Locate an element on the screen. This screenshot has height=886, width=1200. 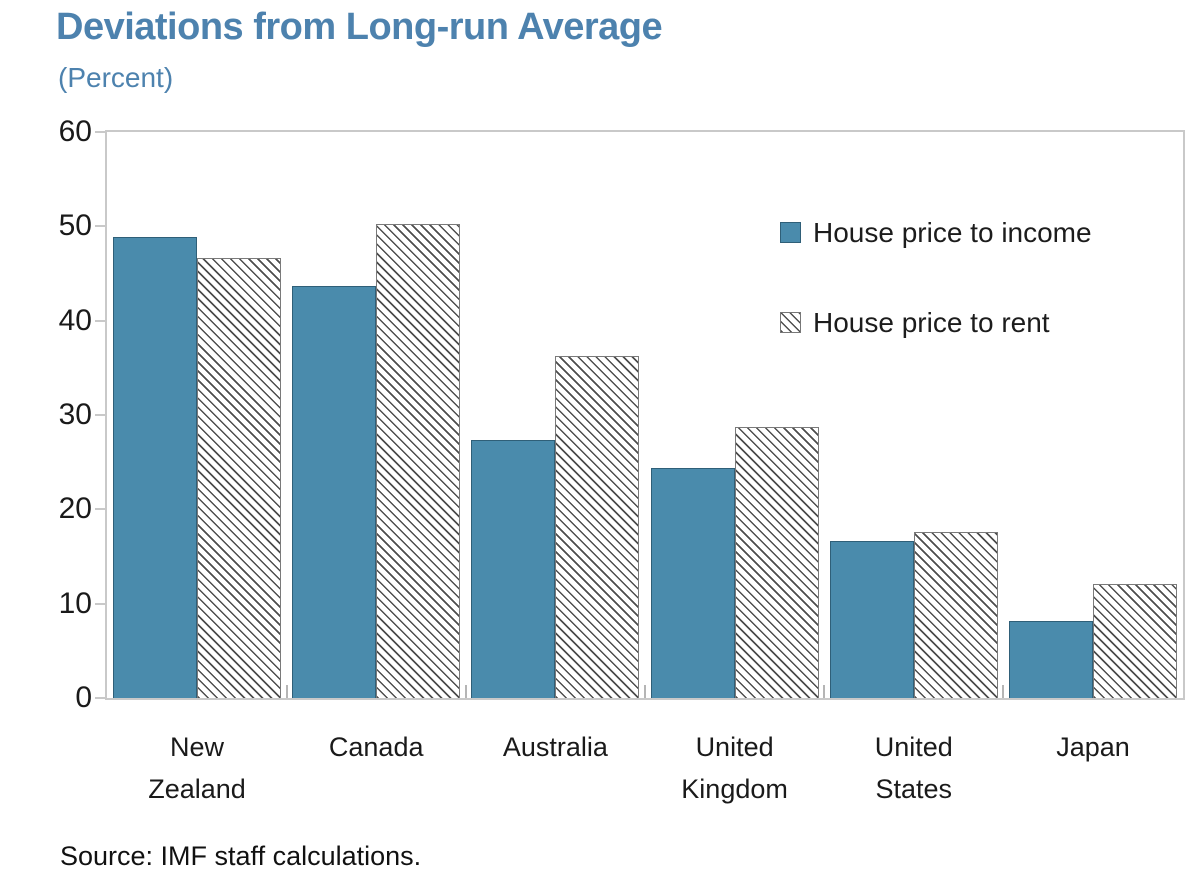
source-note: Source: IMF staff calculations. is located at coordinates (241, 856).